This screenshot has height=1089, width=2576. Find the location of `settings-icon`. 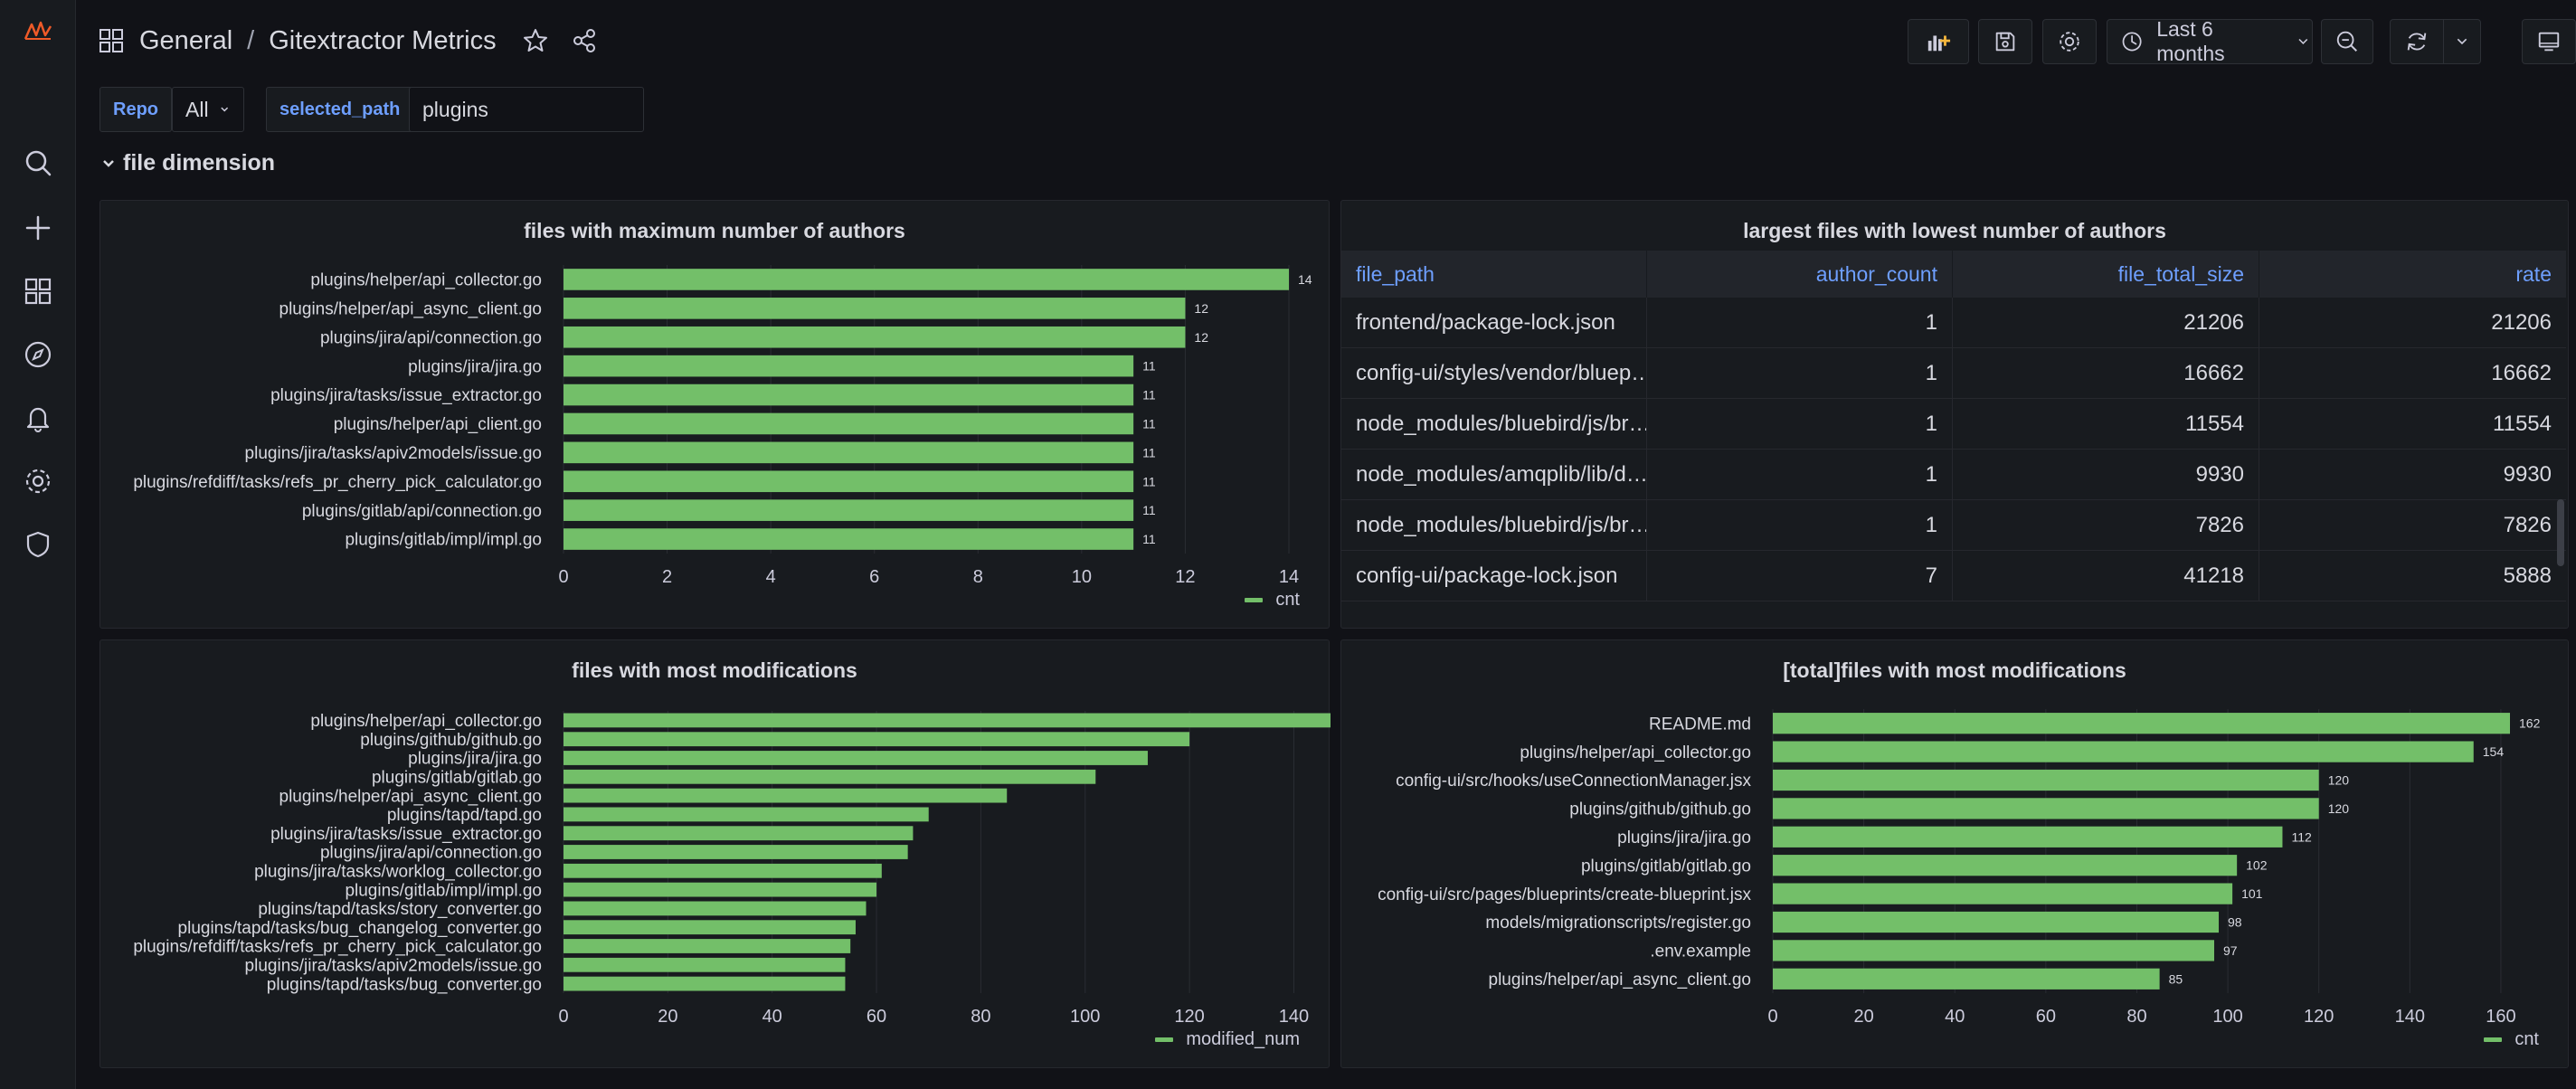

settings-icon is located at coordinates (38, 481).